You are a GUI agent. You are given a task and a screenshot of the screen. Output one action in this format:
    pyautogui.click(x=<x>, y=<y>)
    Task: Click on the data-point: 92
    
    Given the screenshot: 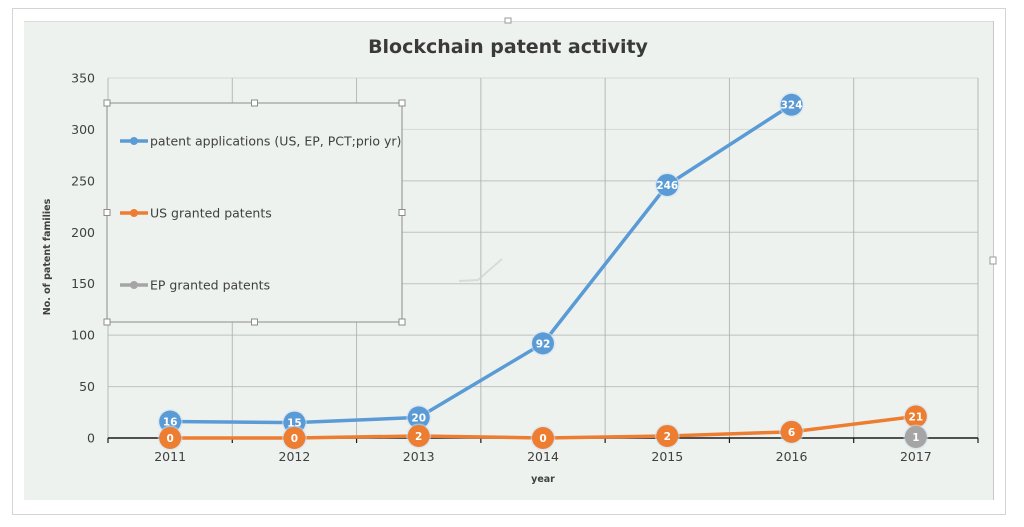 What is the action you would take?
    pyautogui.click(x=543, y=343)
    